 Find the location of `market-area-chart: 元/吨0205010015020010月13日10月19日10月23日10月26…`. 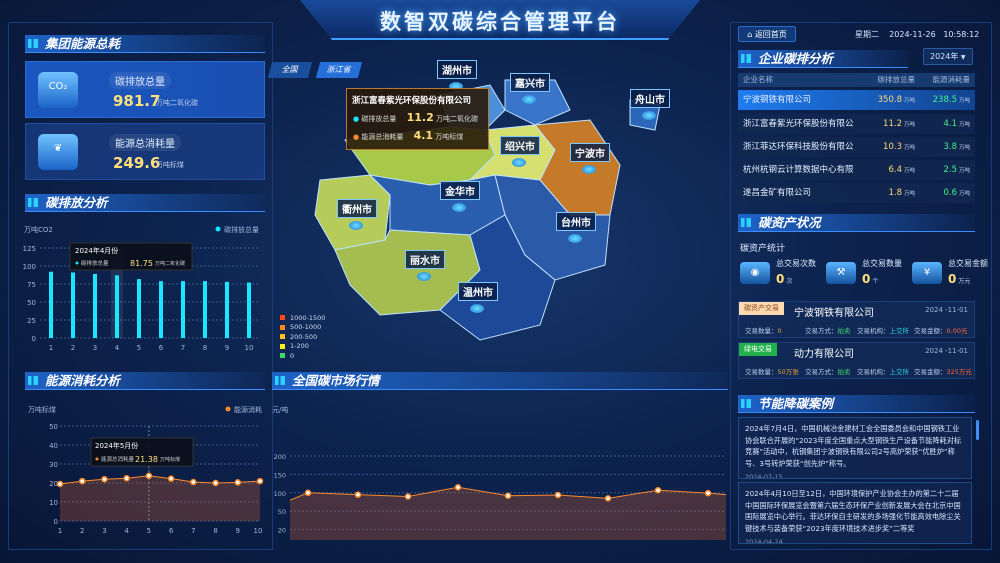

market-area-chart: 元/吨0205010015020010月13日10月19日10月23日10月26… is located at coordinates (499, 472).